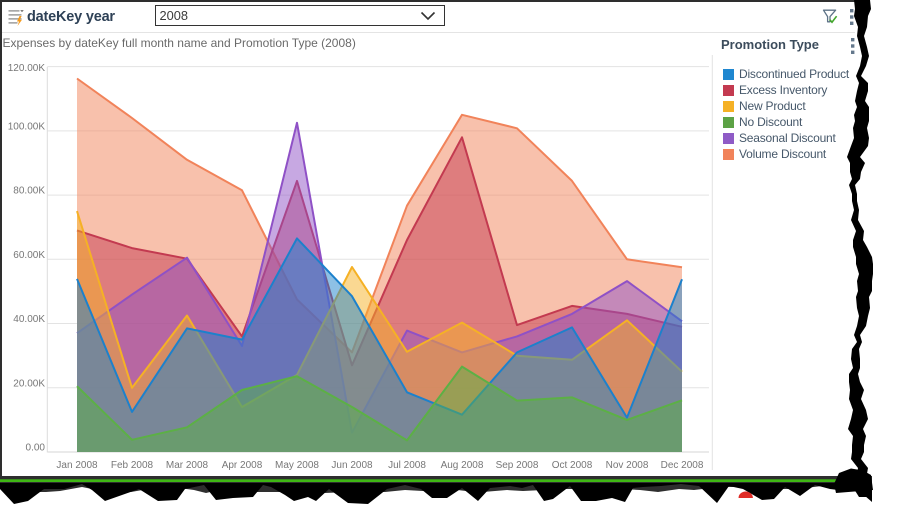  Describe the element at coordinates (27, 68) in the screenshot. I see `svg-text: 120.00K` at that location.